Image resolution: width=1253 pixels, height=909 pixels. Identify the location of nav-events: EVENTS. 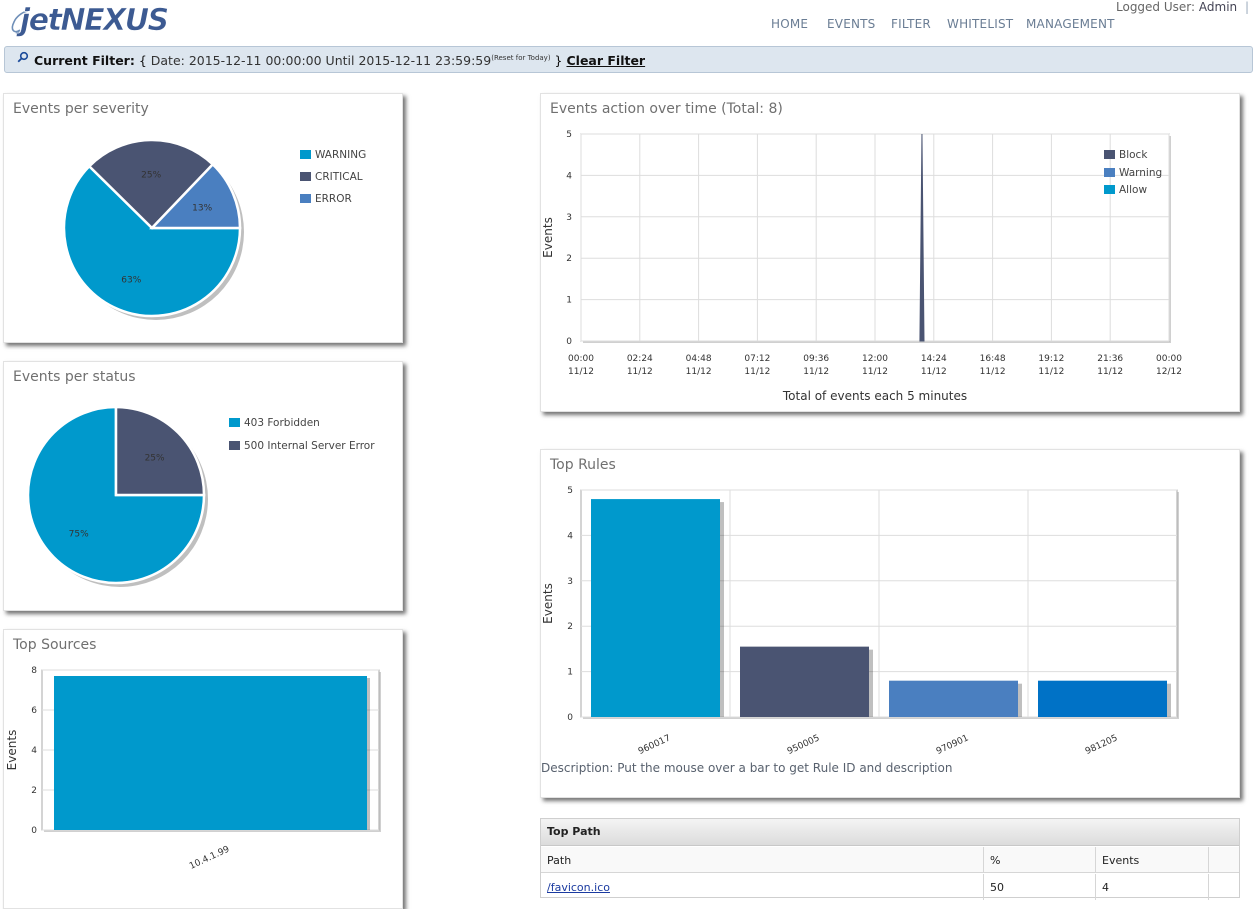
(851, 24).